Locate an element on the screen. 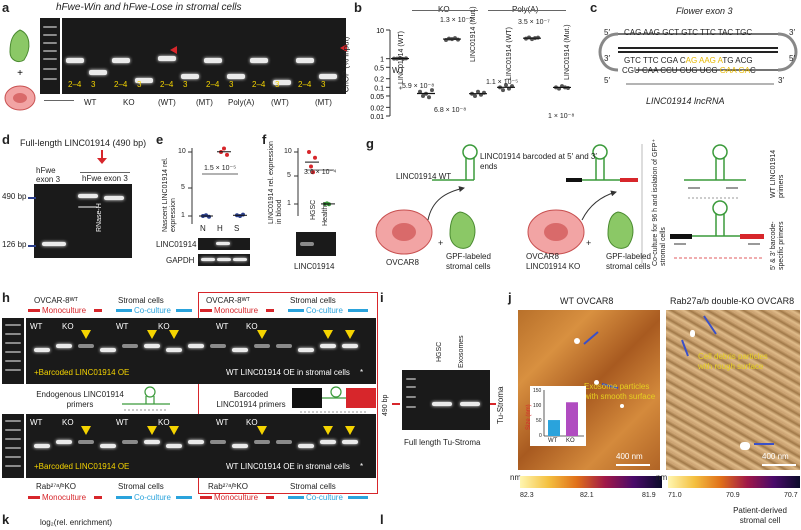  panel-j-inset-chart is located at coordinates (563, 413).